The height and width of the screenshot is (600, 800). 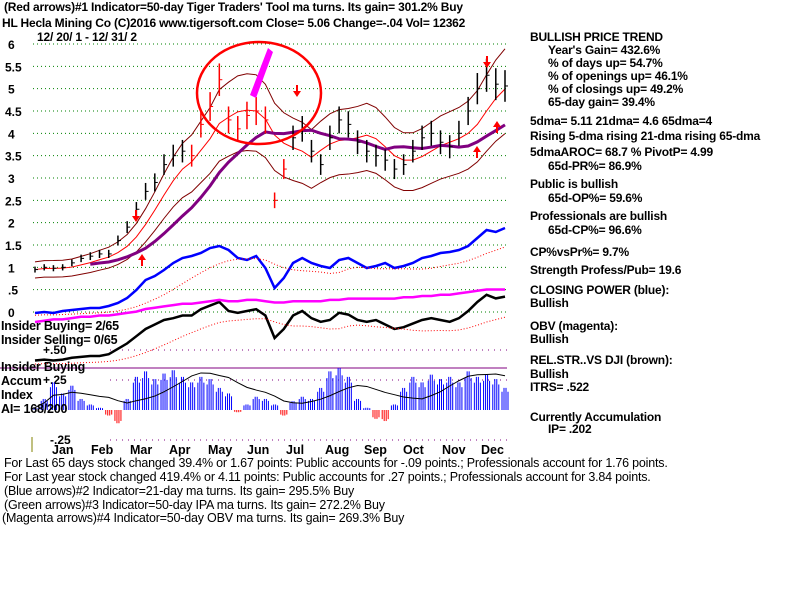 What do you see at coordinates (13, 201) in the screenshot?
I see `y-tick-label: 2.5` at bounding box center [13, 201].